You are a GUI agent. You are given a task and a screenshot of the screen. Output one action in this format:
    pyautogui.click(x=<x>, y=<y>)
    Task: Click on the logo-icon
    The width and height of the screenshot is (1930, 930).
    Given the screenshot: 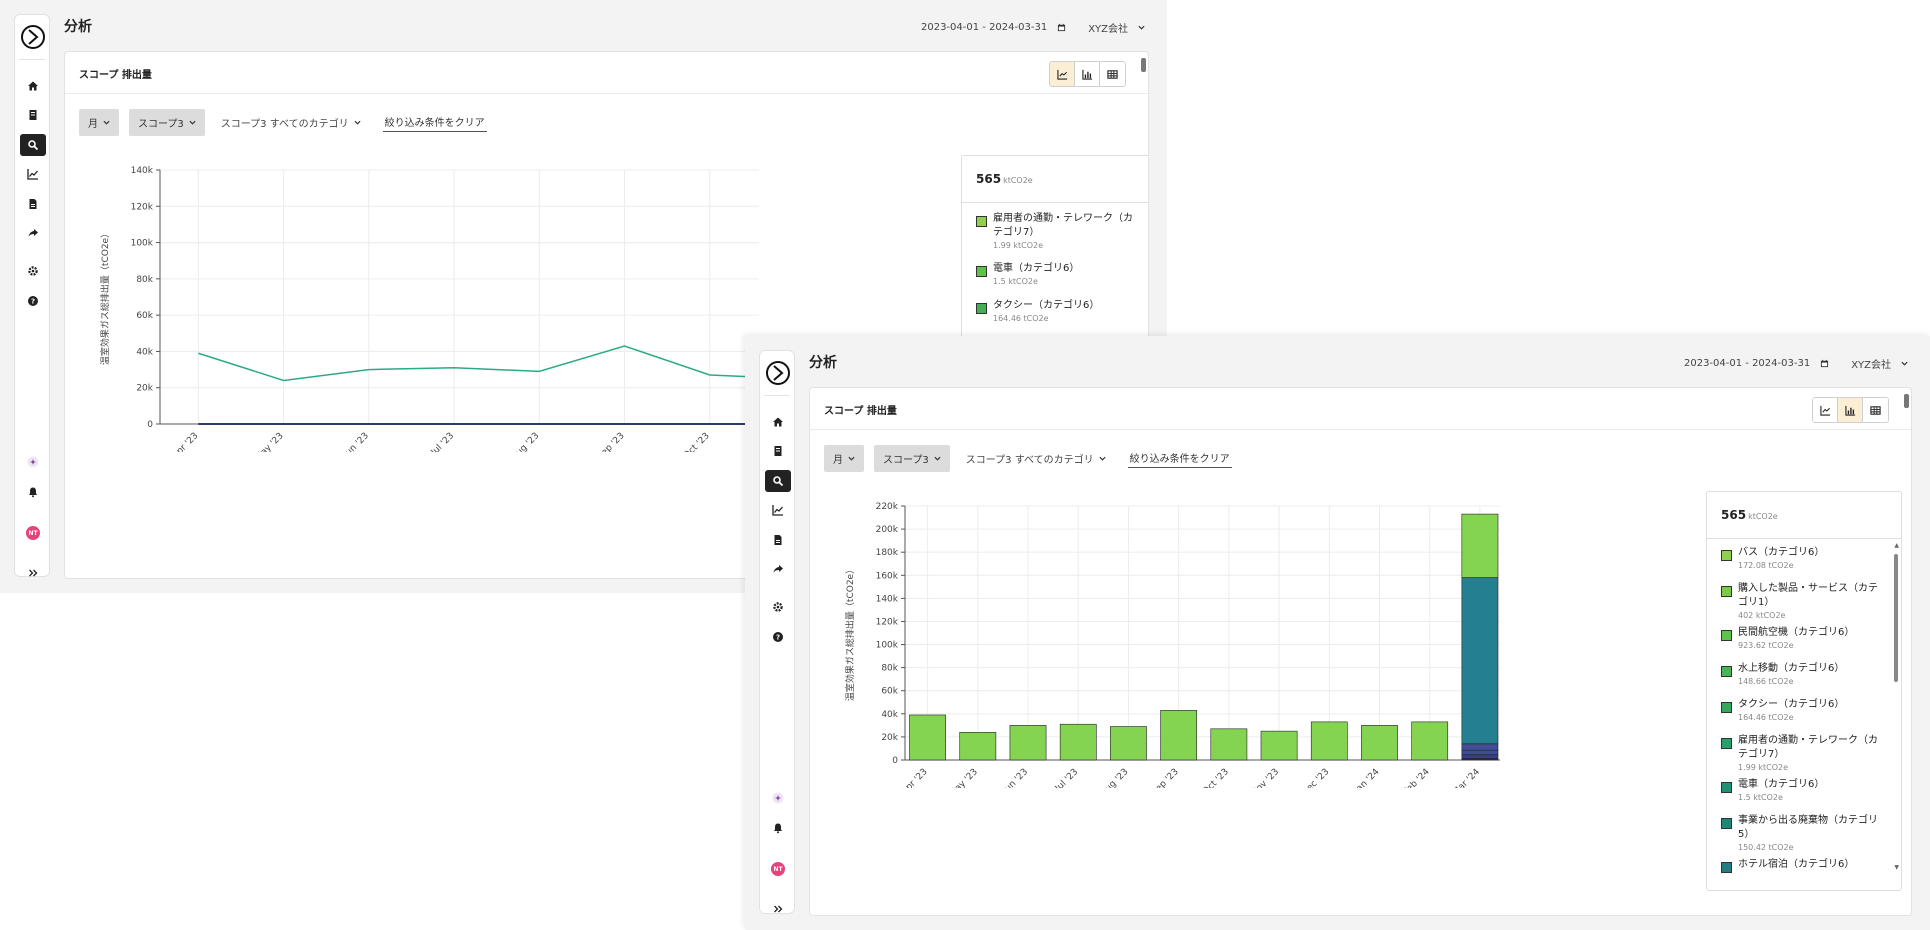 What is the action you would take?
    pyautogui.click(x=33, y=37)
    